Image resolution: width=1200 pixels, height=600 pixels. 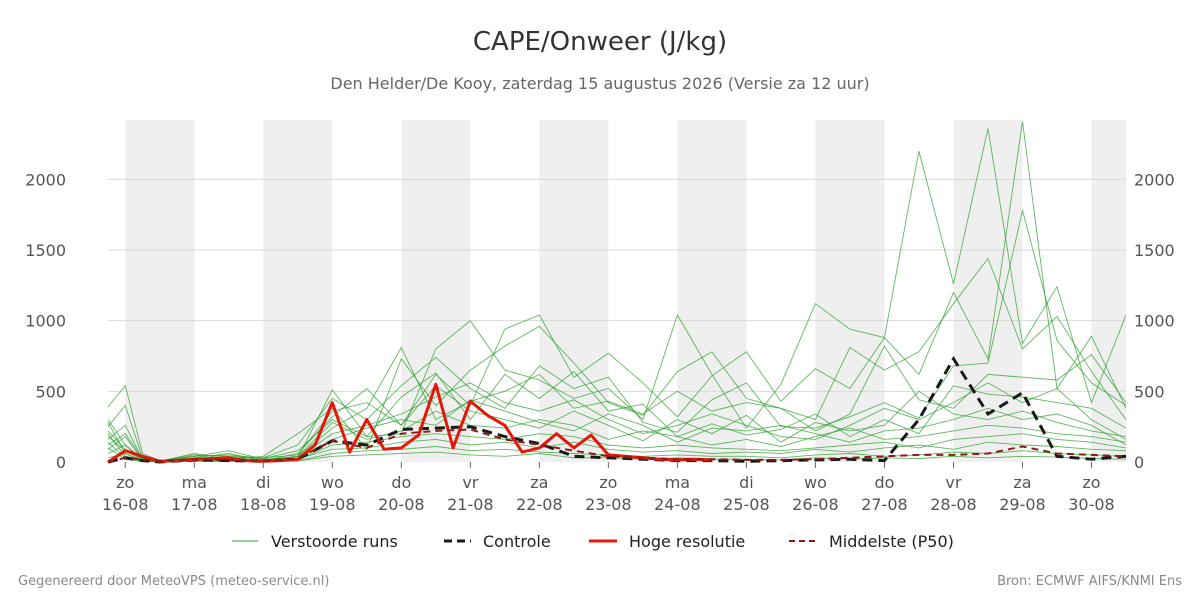 What do you see at coordinates (600, 42) in the screenshot?
I see `chart-title: CAPE/Onweer (J/kg)` at bounding box center [600, 42].